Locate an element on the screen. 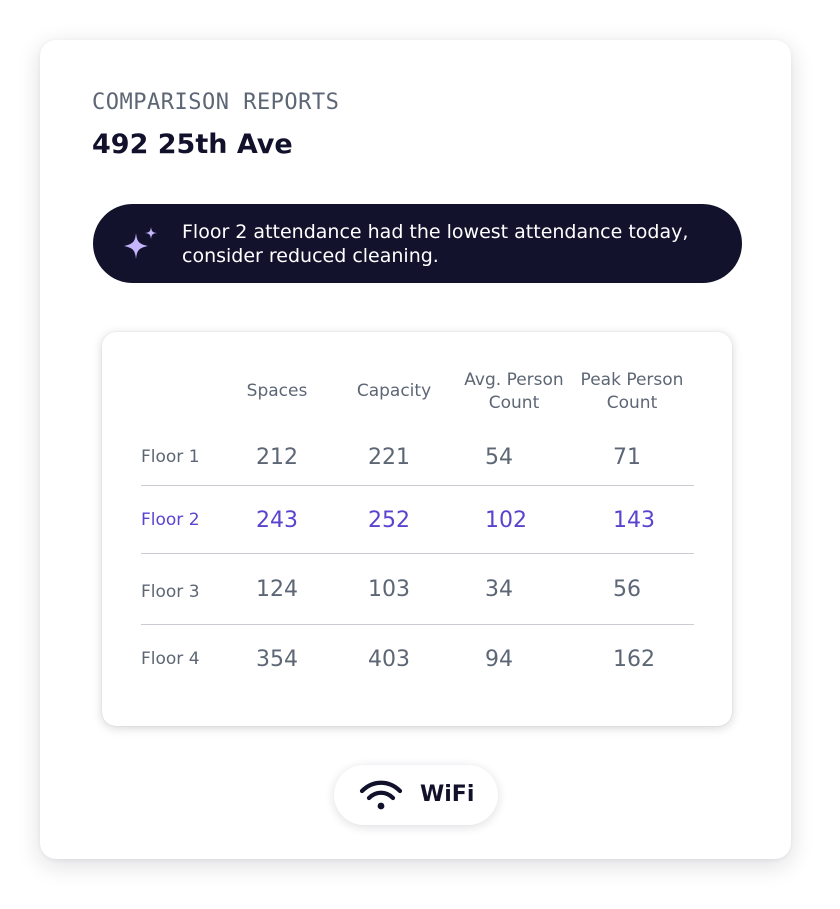 The width and height of the screenshot is (840, 909). cell-avg-person-count: 102 is located at coordinates (506, 520).